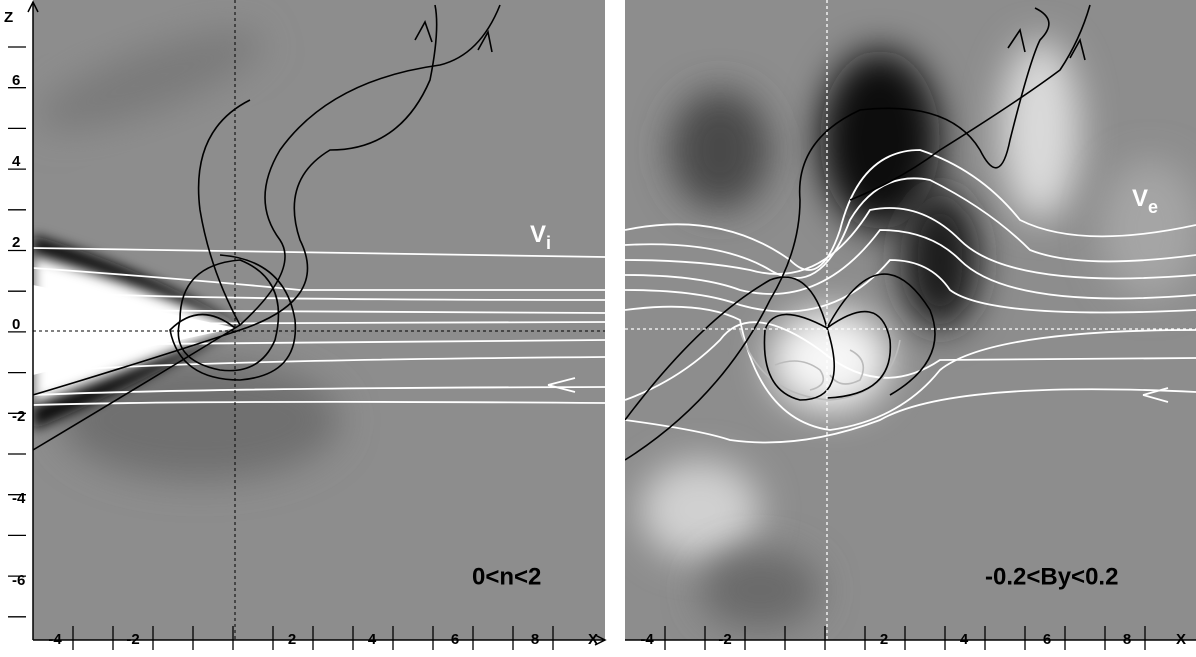 This screenshot has height=657, width=1196. What do you see at coordinates (16, 324) in the screenshot?
I see `y-tick-label: 0` at bounding box center [16, 324].